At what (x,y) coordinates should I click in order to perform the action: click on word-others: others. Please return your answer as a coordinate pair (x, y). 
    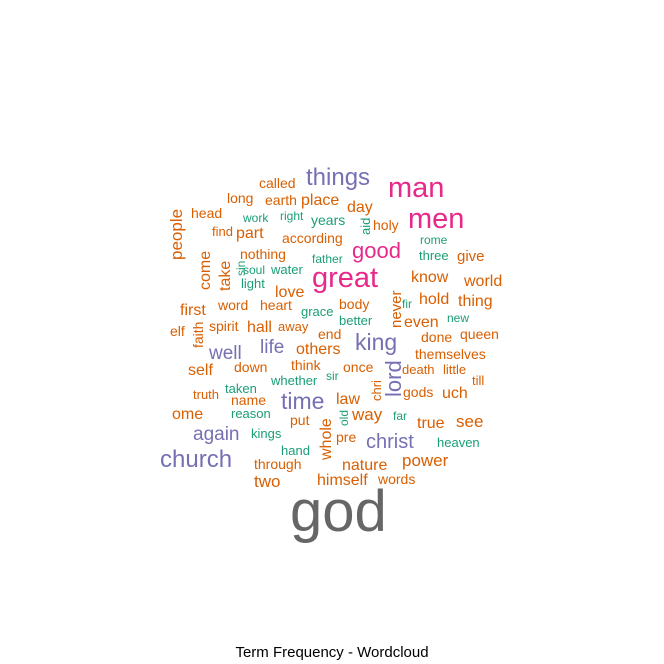
    Looking at the image, I should click on (318, 349).